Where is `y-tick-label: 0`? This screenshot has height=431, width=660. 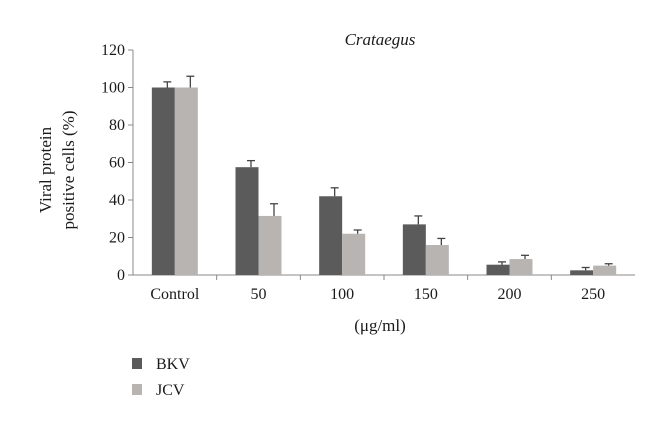 y-tick-label: 0 is located at coordinates (121, 275).